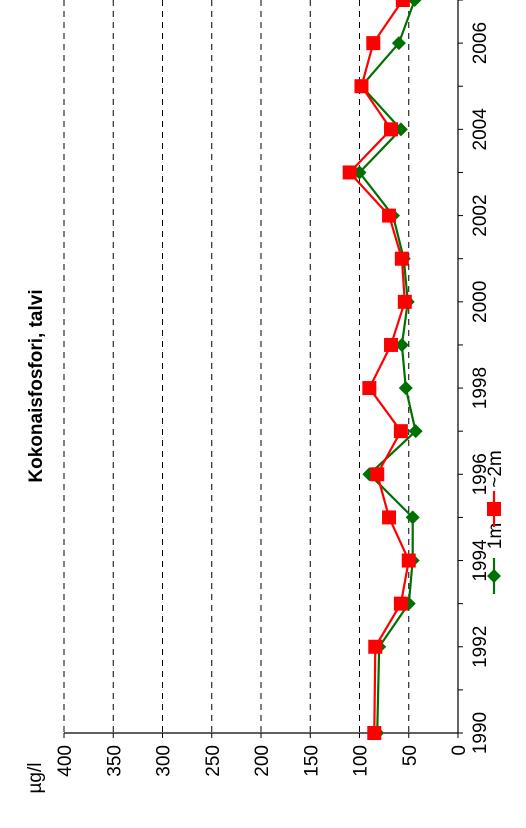 Image resolution: width=526 pixels, height=828 pixels. I want to click on year-tick-label: 1992, so click(480, 647).